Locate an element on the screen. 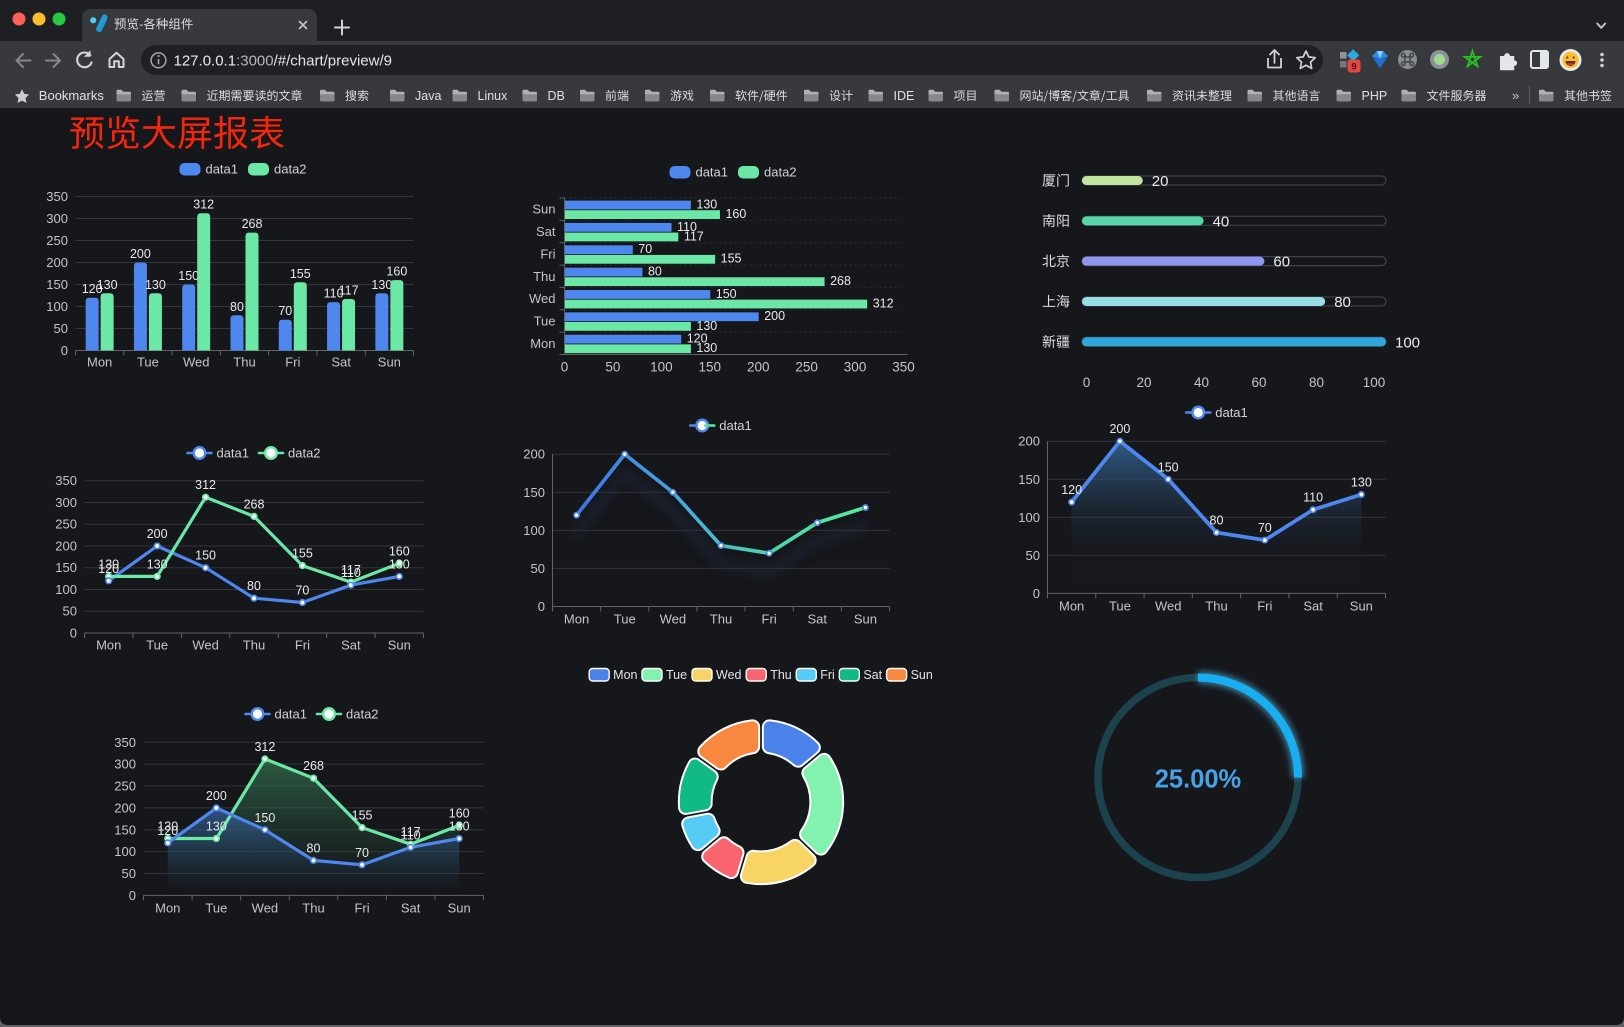 The image size is (1624, 1027). svg-text: DB is located at coordinates (556, 96).